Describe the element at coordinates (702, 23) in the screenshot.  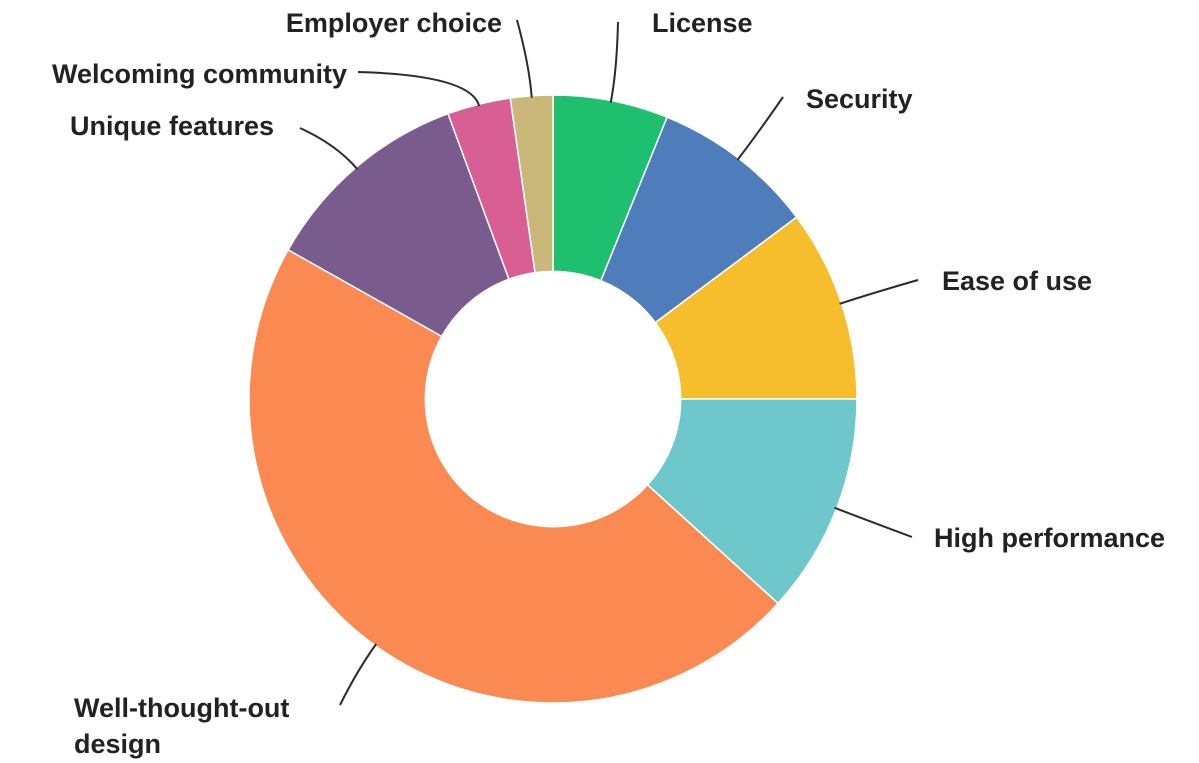
I see `label-license: License` at that location.